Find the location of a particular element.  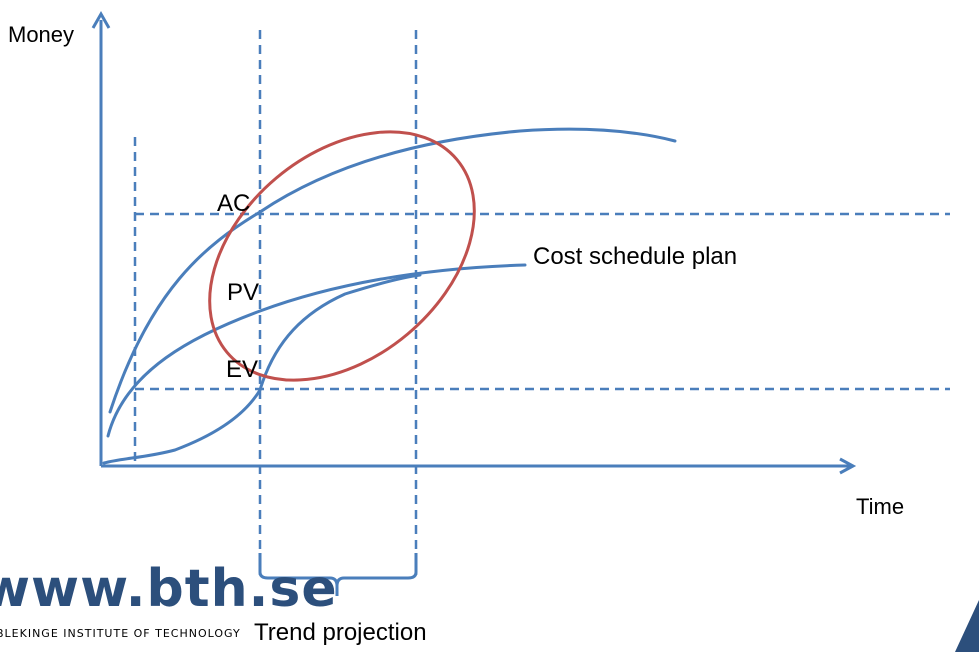

trend-projection-label: Trend projection is located at coordinates (340, 632).